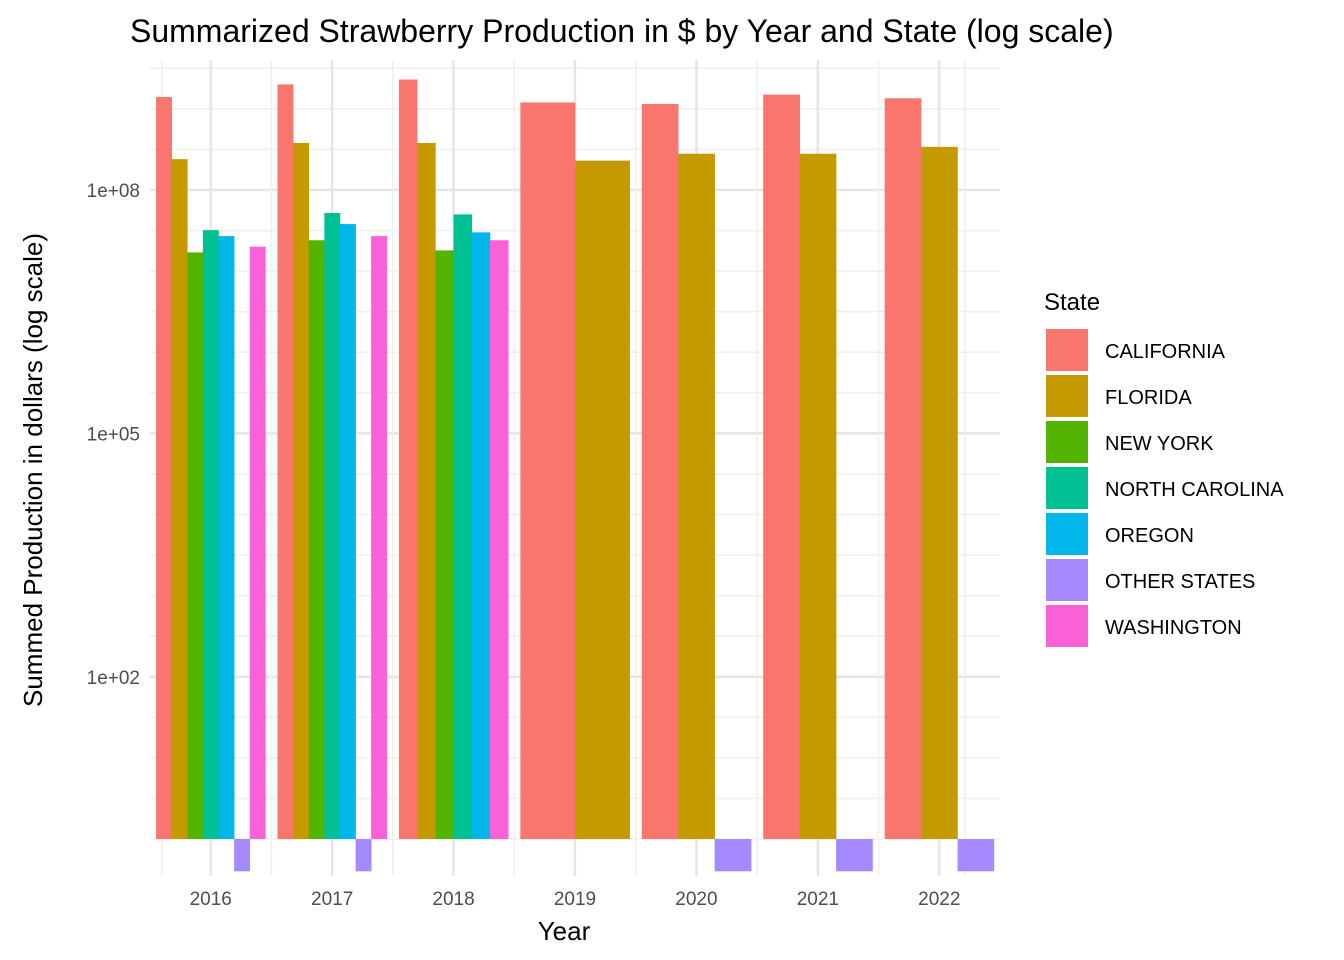 The width and height of the screenshot is (1344, 960). What do you see at coordinates (363, 855) in the screenshot?
I see `bar-other-states-2017` at bounding box center [363, 855].